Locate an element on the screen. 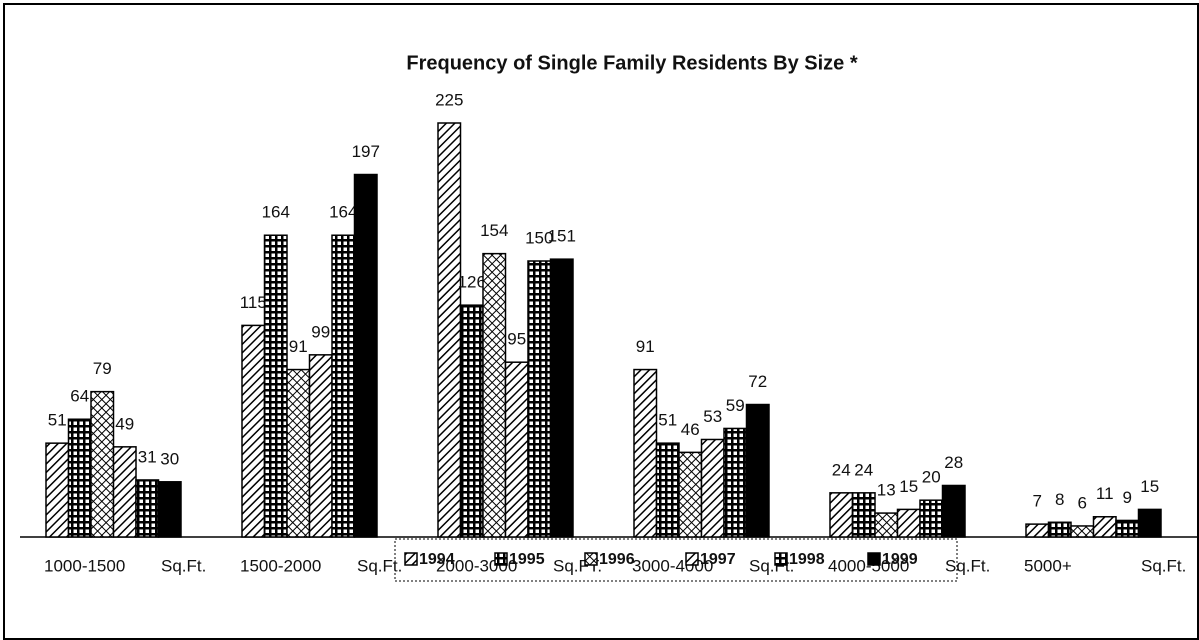 This screenshot has height=640, width=1199. value-label: 95 is located at coordinates (516, 339).